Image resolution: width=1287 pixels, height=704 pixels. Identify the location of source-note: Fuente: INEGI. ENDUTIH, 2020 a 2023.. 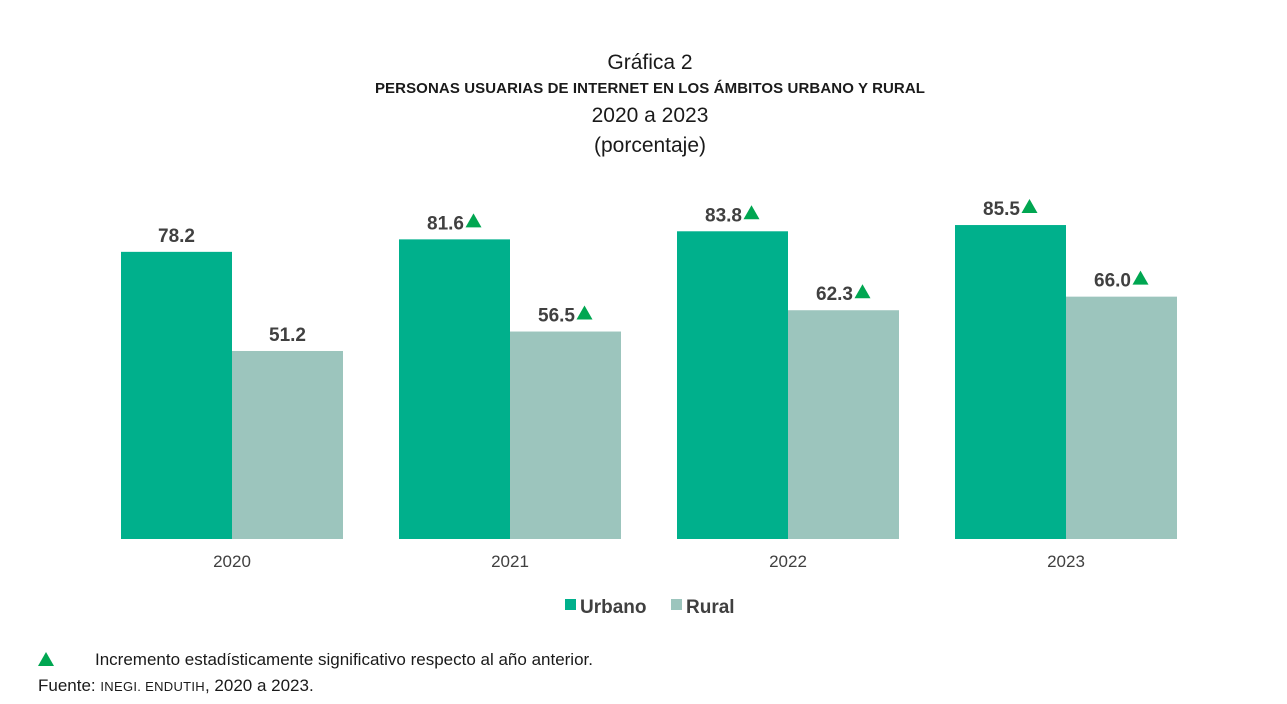
(176, 686).